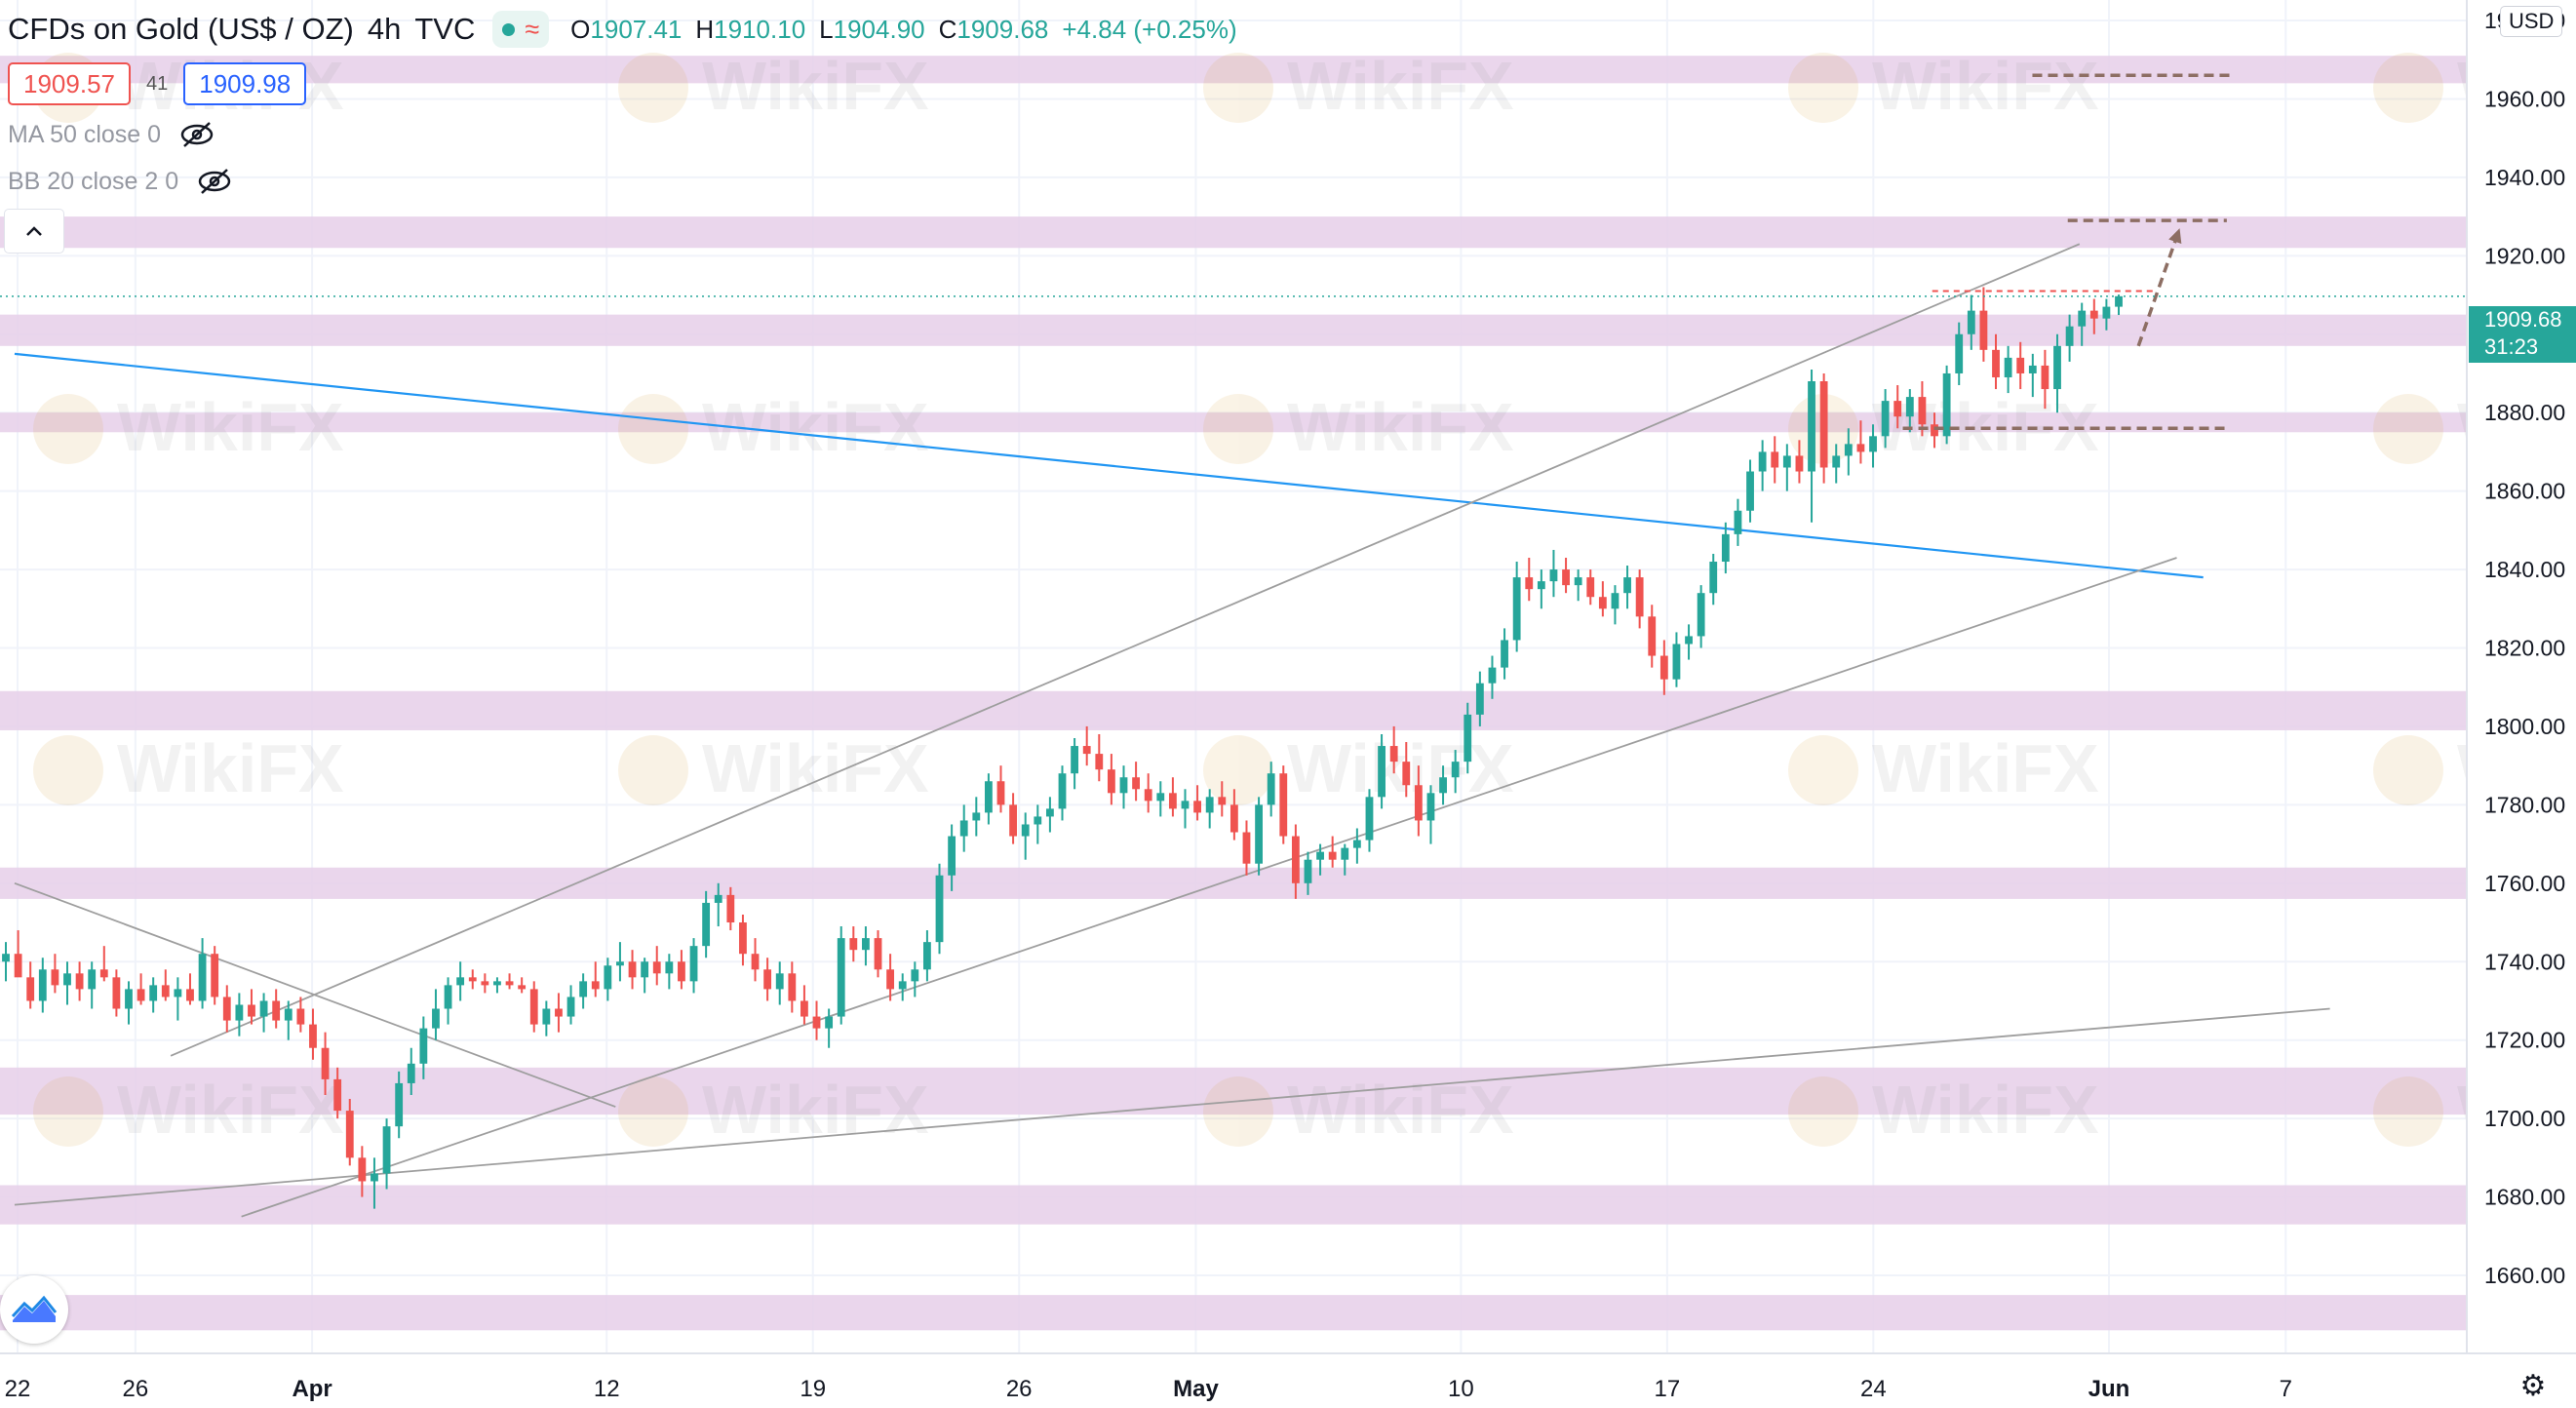  What do you see at coordinates (1233, 232) in the screenshot?
I see `sr-zone` at bounding box center [1233, 232].